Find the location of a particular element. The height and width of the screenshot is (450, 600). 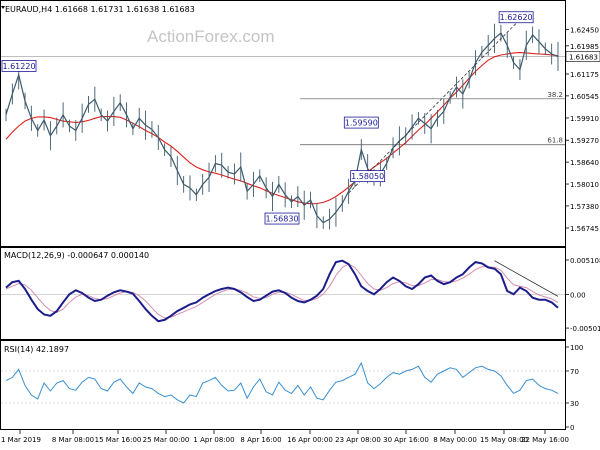

rsi-y-tick-label: 30 is located at coordinates (574, 404).